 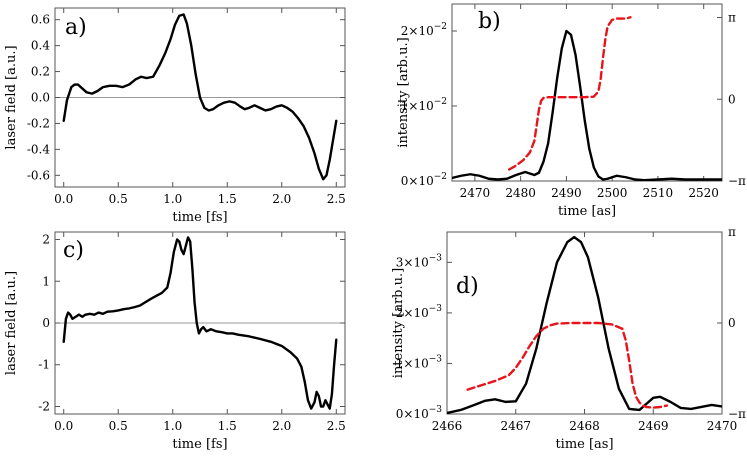 I want to click on y-tick-label: 0.6, so click(x=40, y=20).